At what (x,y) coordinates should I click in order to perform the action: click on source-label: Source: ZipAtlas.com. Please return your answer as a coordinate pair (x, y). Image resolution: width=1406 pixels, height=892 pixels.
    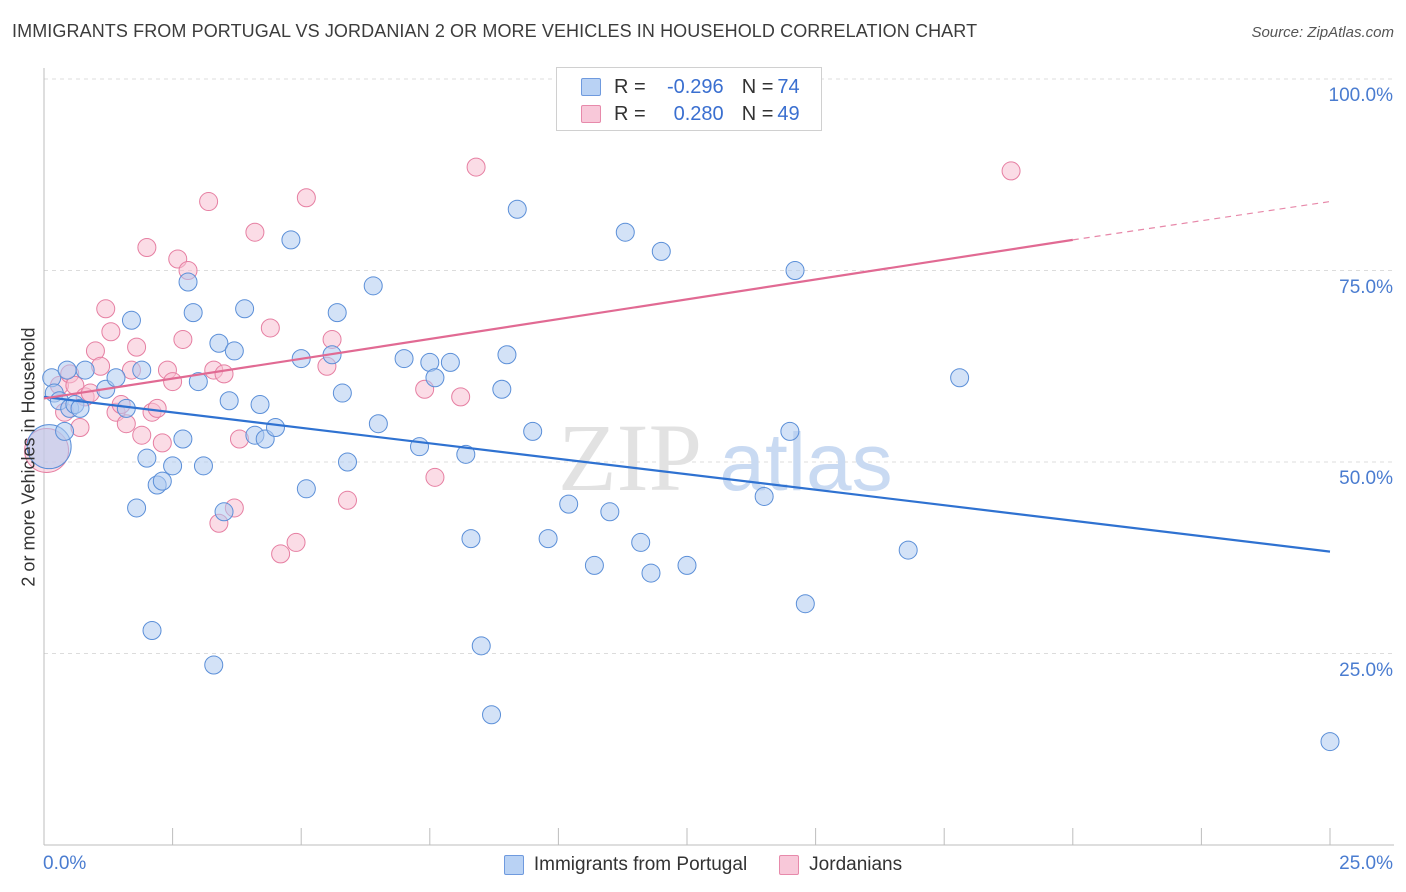
    Looking at the image, I should click on (1322, 32).